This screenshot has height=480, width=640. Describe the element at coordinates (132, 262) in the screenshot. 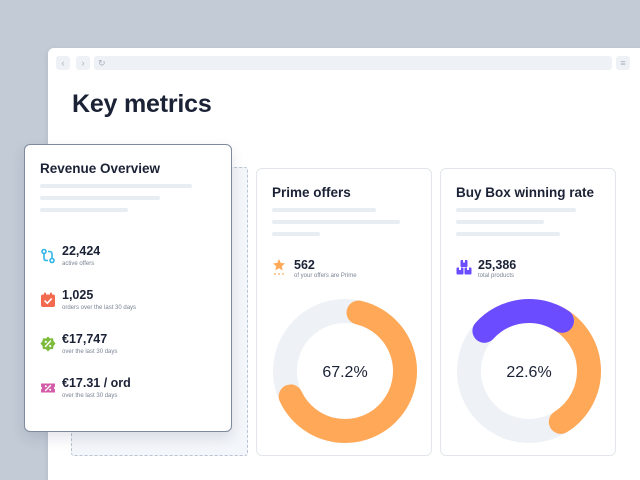

I see `metric-active-offers: 22,424 active offers` at that location.